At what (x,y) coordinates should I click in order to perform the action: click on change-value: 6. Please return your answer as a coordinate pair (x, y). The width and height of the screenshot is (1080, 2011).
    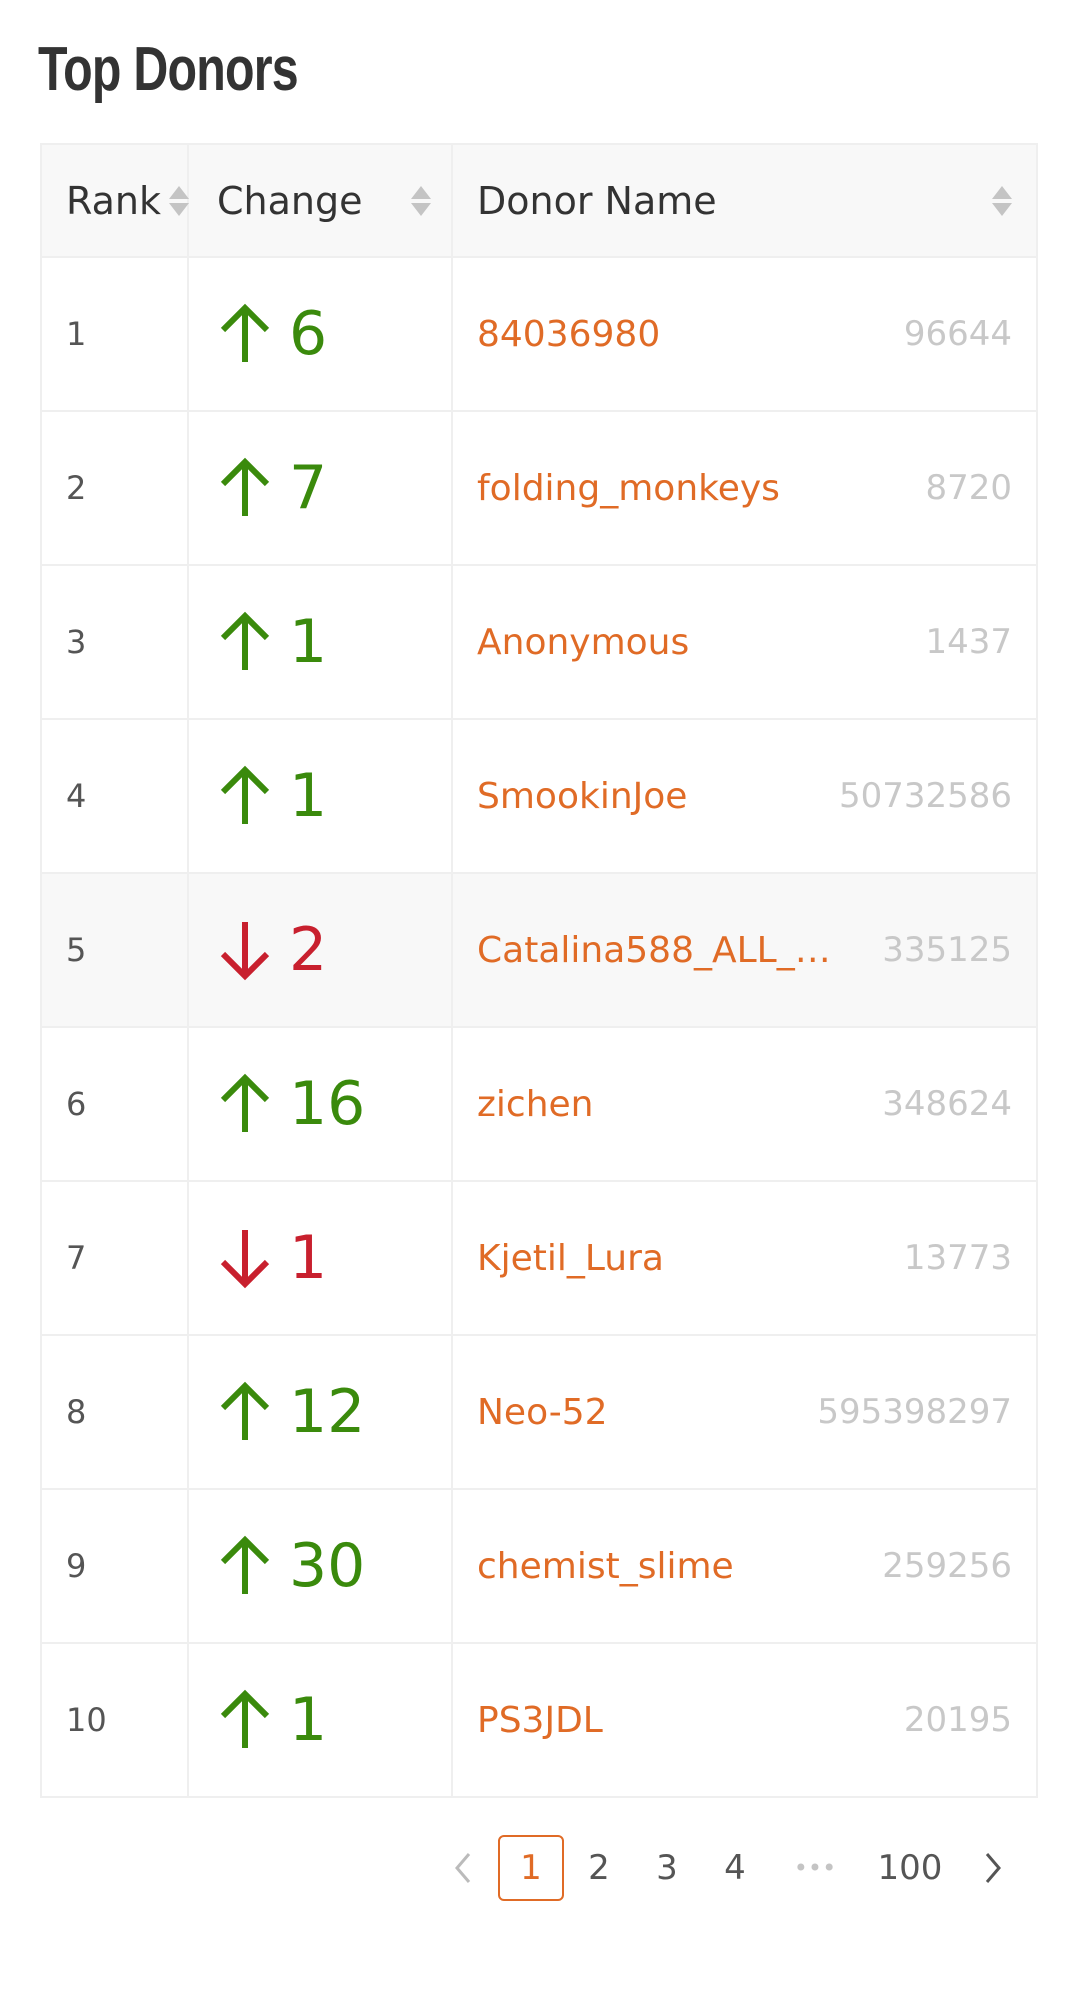
    Looking at the image, I should click on (308, 334).